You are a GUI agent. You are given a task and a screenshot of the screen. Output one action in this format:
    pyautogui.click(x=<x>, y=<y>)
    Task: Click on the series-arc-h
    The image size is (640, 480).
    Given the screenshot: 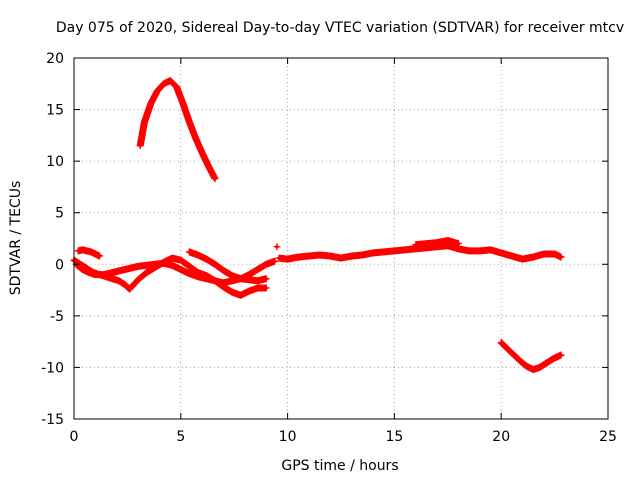 What is the action you would take?
    pyautogui.click(x=437, y=243)
    